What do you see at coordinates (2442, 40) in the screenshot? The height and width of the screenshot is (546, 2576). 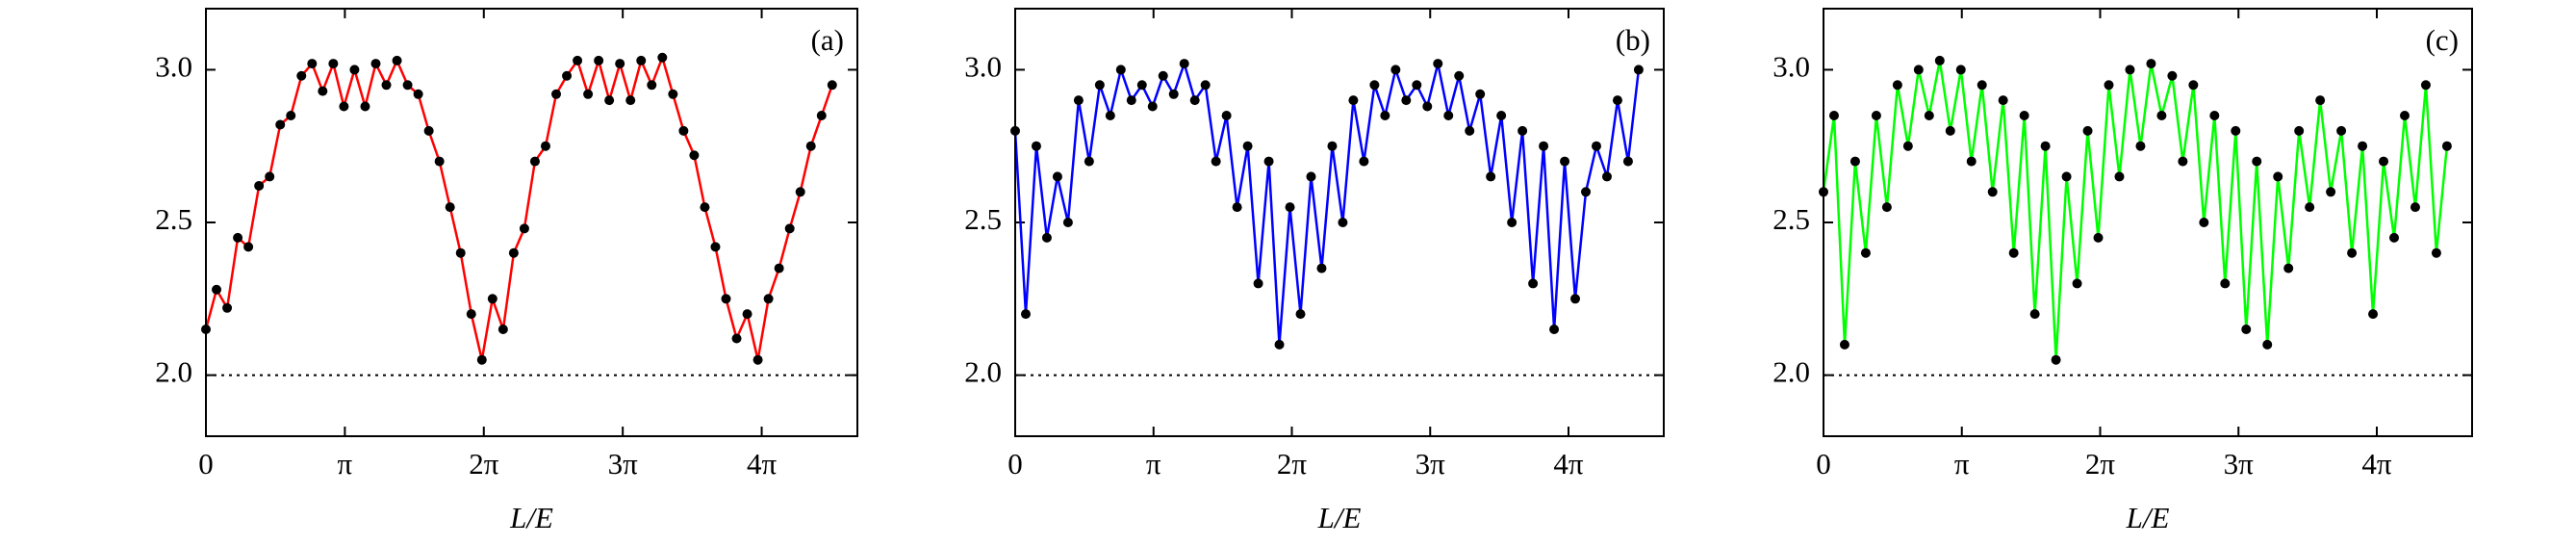 I see `panel-label: (c)` at bounding box center [2442, 40].